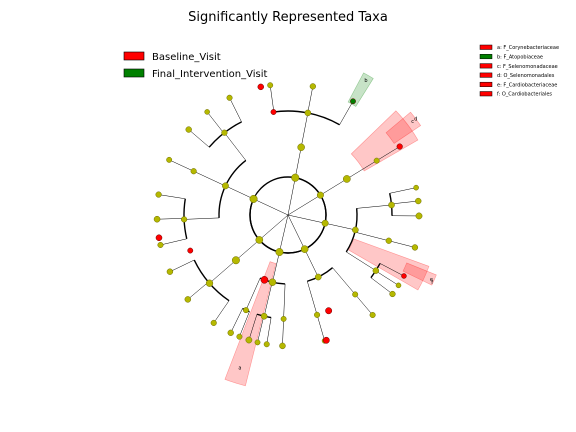  What do you see at coordinates (288, 17) in the screenshot?
I see `chart-title: Significantly Represented Taxa` at bounding box center [288, 17].